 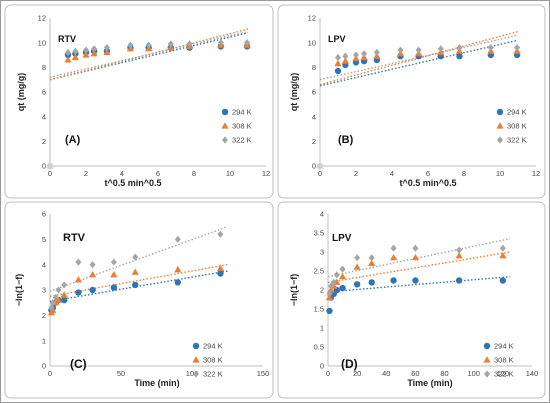 What do you see at coordinates (428, 173) in the screenshot?
I see `x-tick-label: 6` at bounding box center [428, 173].